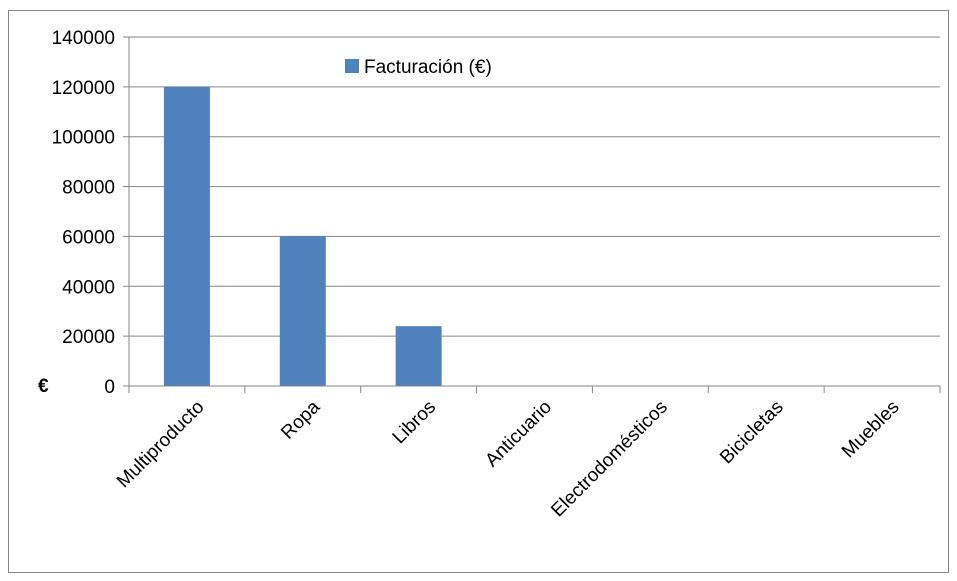 The height and width of the screenshot is (581, 957). Describe the element at coordinates (88, 188) in the screenshot. I see `y-tick-label: 80000` at that location.